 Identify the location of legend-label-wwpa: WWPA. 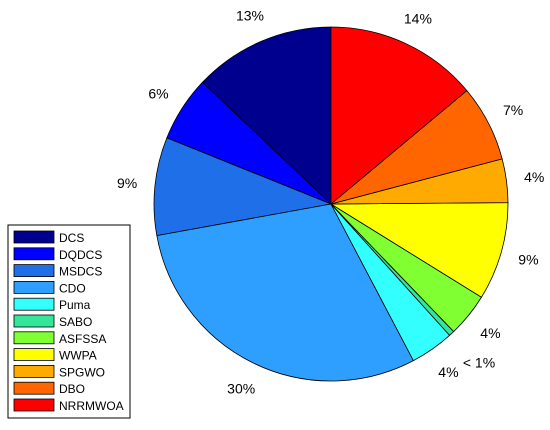
(78, 356).